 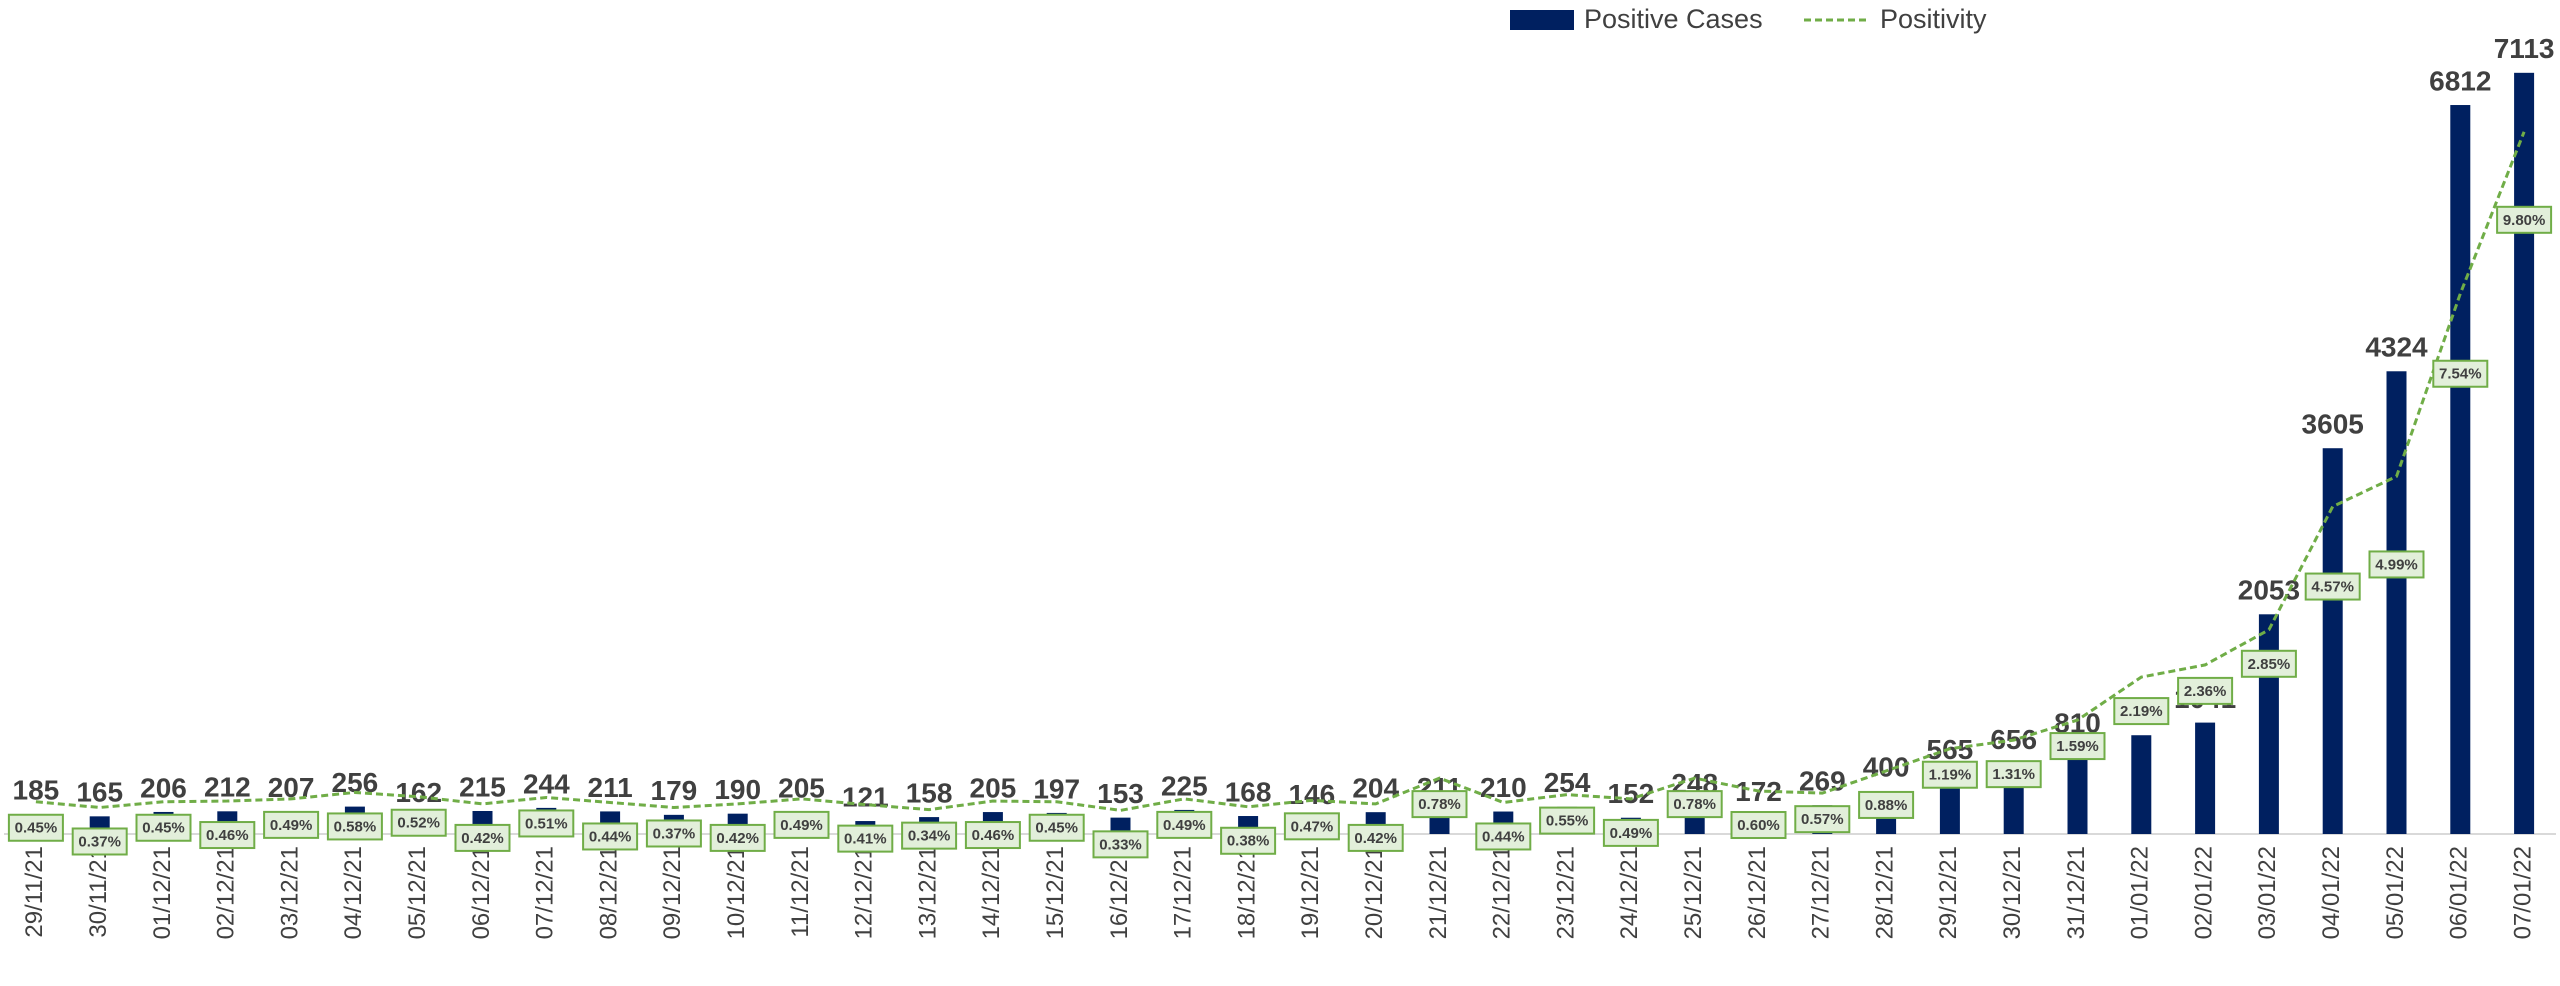 I want to click on data-label: 0.60%, so click(x=1758, y=825).